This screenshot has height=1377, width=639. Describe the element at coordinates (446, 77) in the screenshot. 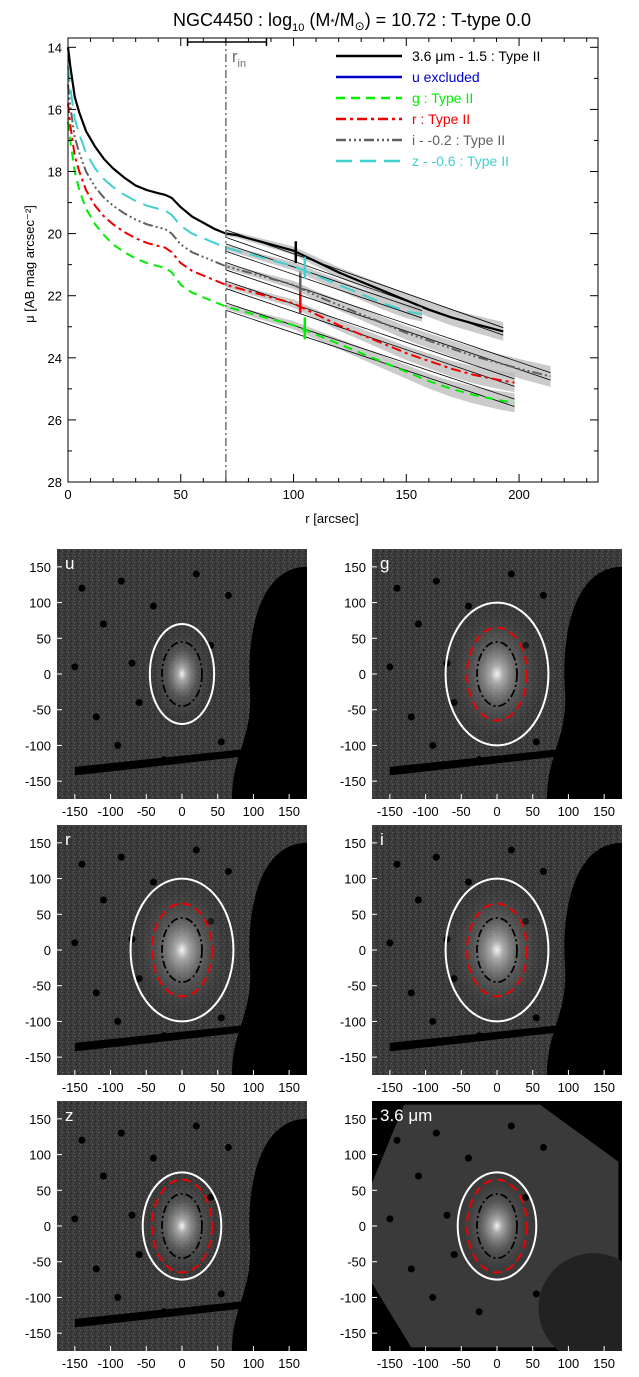

I see `legend-label: u excluded` at that location.